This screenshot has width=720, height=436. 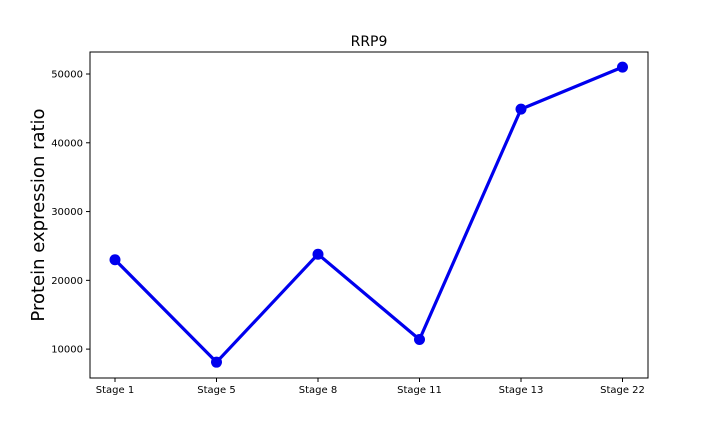 What do you see at coordinates (67, 212) in the screenshot?
I see `y-tick-label: 30000` at bounding box center [67, 212].